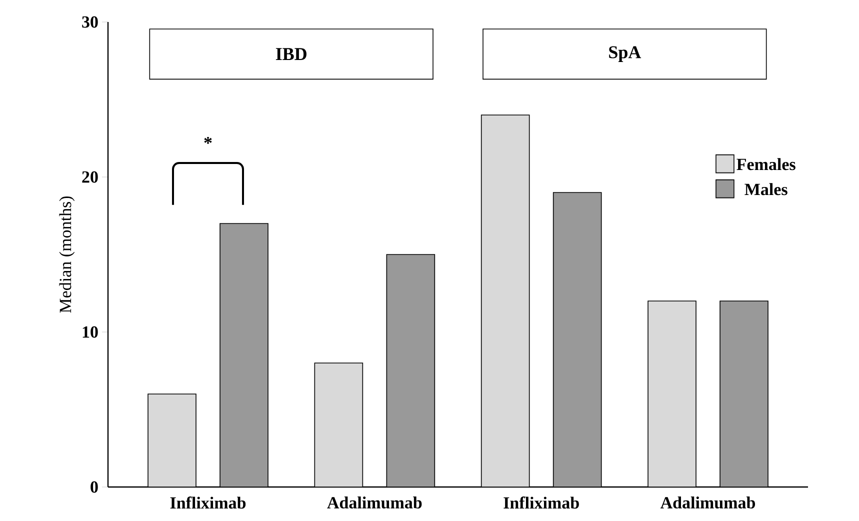  I want to click on annotation: *, so click(208, 140).